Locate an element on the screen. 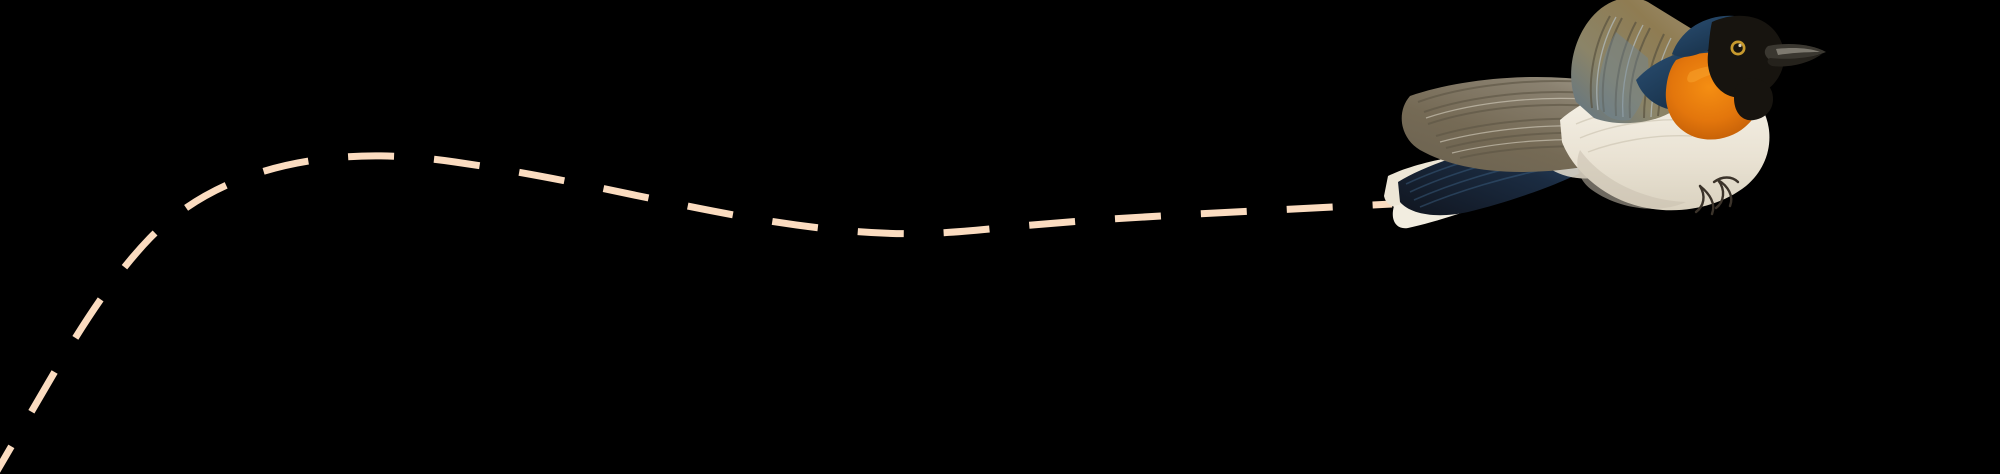 Image resolution: width=2000 pixels, height=474 pixels. beak-highlight is located at coordinates (1798, 51).